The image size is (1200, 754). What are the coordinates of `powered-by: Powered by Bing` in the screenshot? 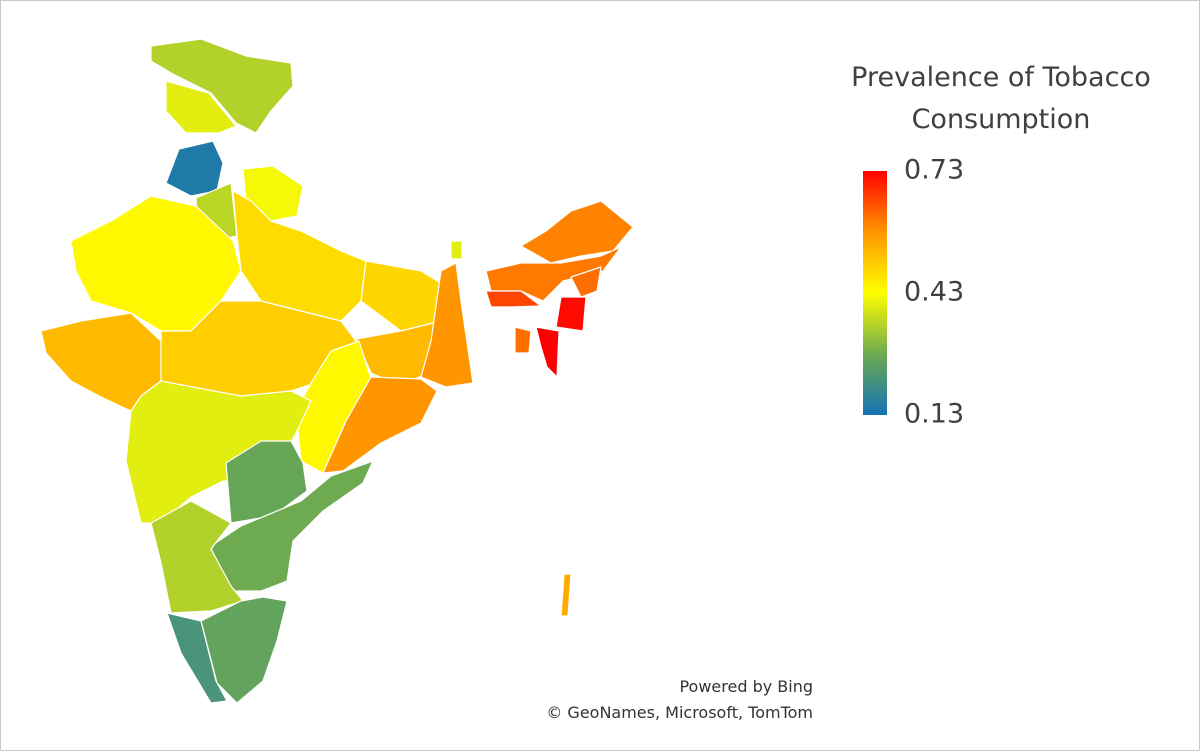 It's located at (746, 686).